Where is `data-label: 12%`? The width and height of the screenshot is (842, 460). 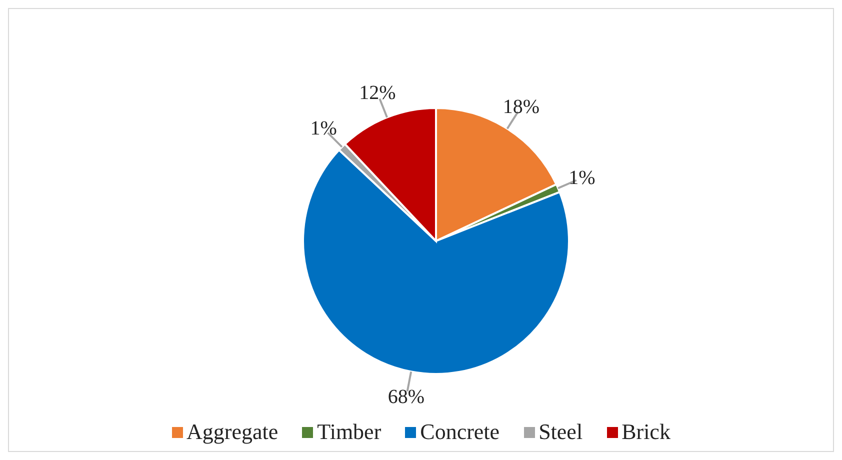
data-label: 12% is located at coordinates (377, 93).